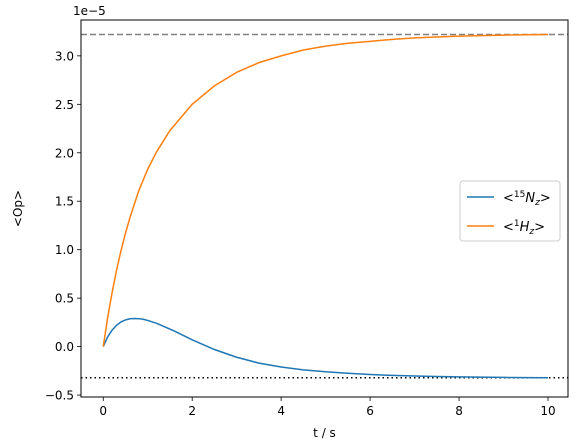  I want to click on x-axis: 0 2 4 6 8 10, so click(327, 407).